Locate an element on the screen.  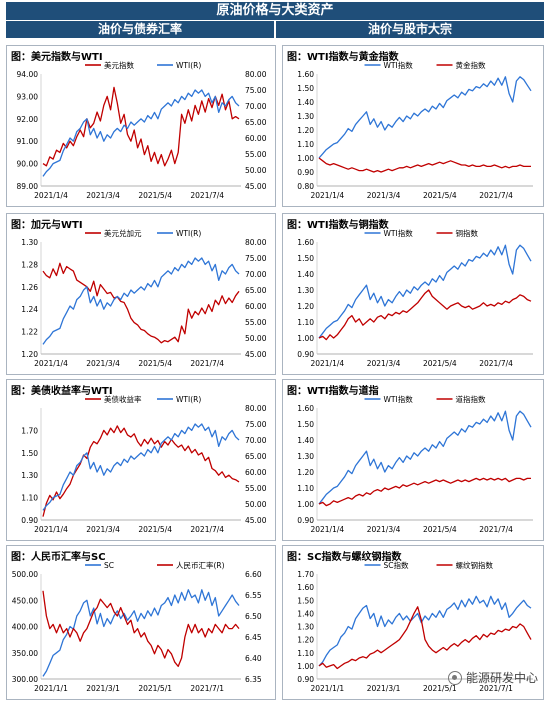
legend-label: SC is located at coordinates (109, 565).